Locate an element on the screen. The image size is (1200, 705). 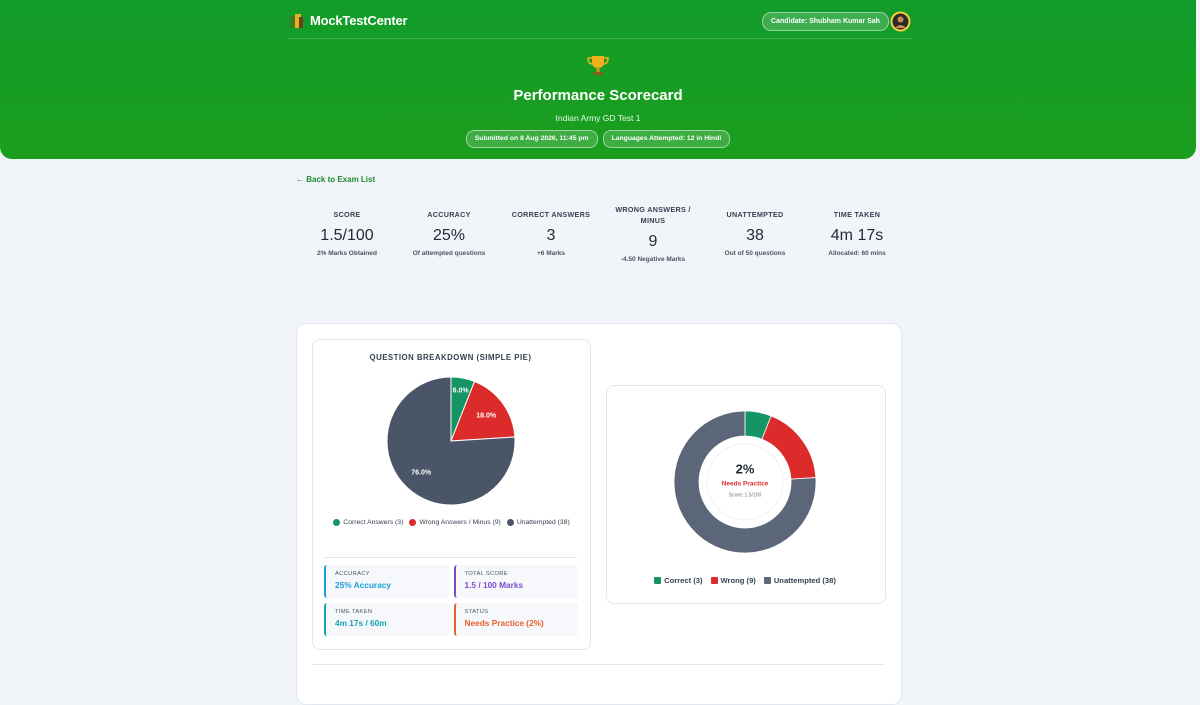
stat-value: 9 is located at coordinates (653, 241).